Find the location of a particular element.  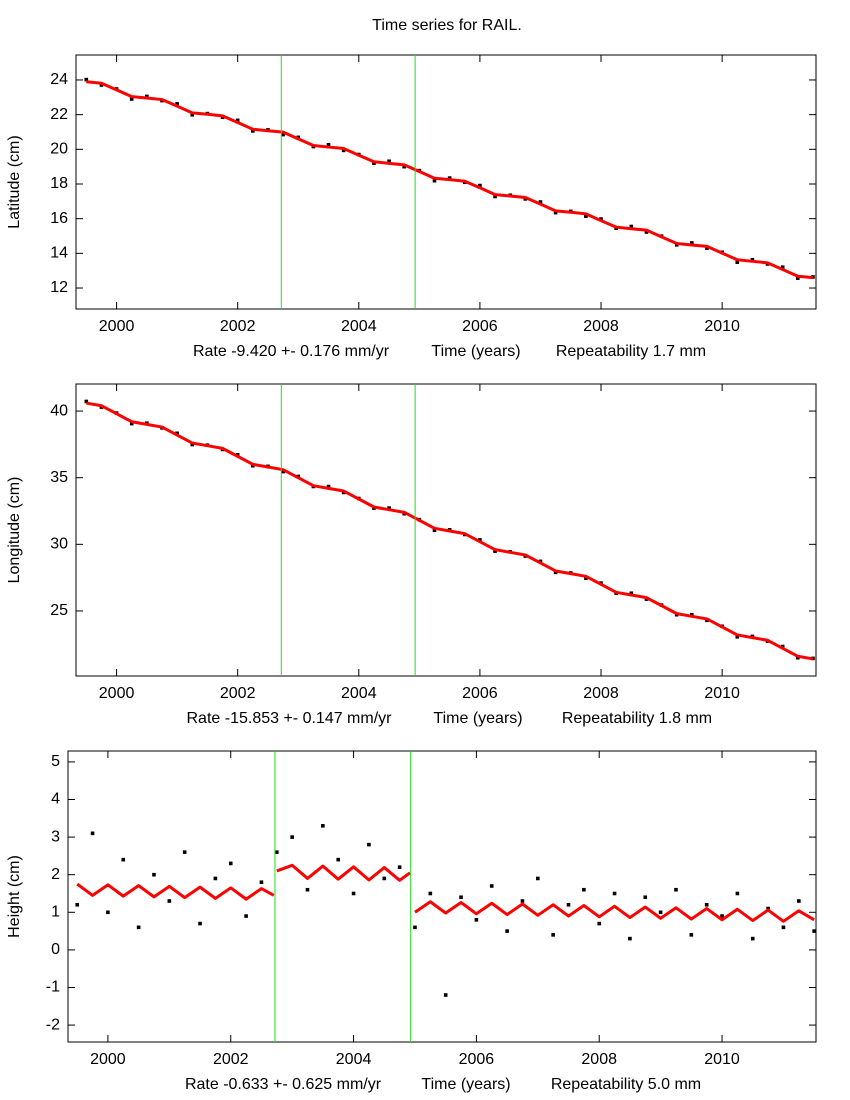

y-tick-label: 22 is located at coordinates (59, 114).